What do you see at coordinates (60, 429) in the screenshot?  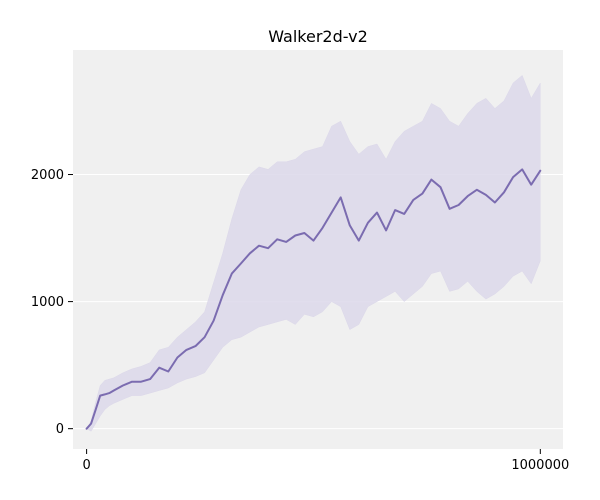 I see `y-tick-label: 0` at bounding box center [60, 429].